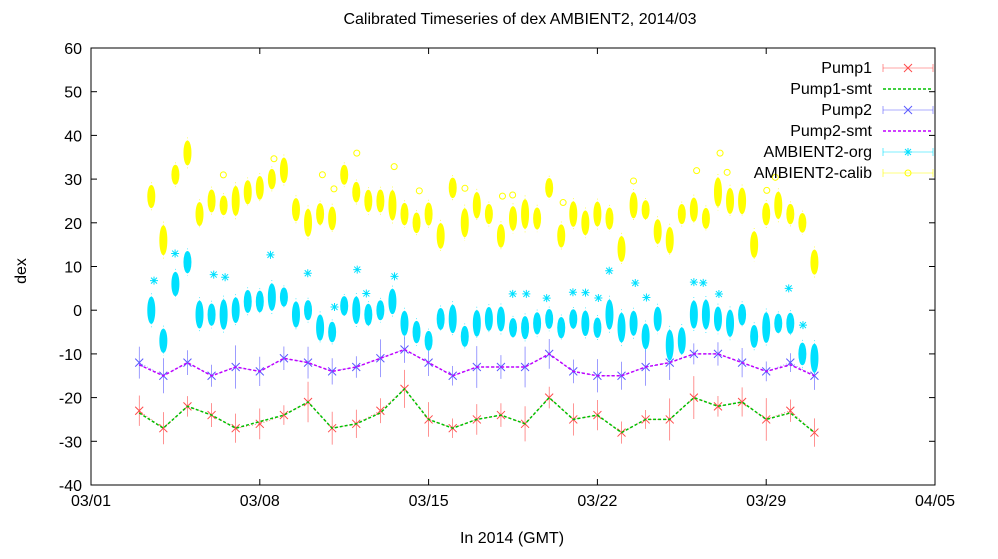 The image size is (998, 559). I want to click on x-tick-label: 03/08, so click(260, 501).